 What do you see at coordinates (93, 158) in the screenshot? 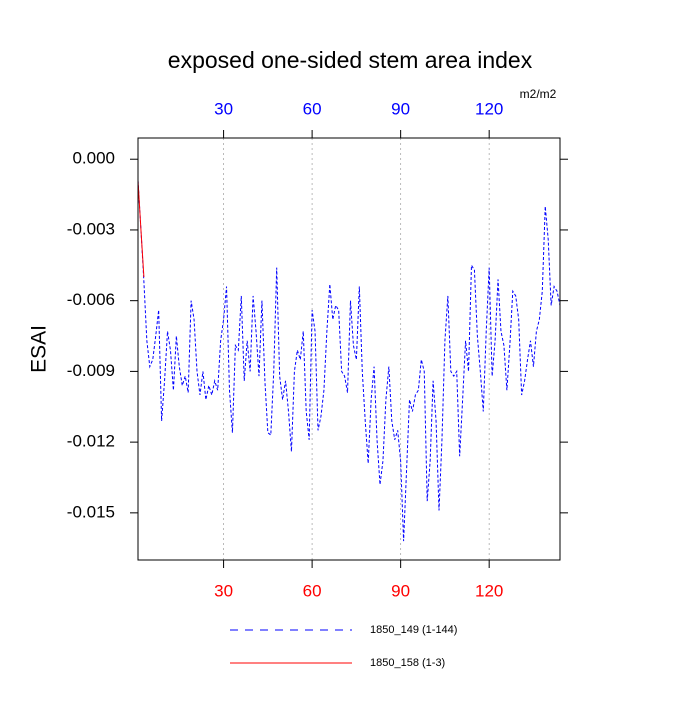
I see `y-tick-label: 0.000` at bounding box center [93, 158].